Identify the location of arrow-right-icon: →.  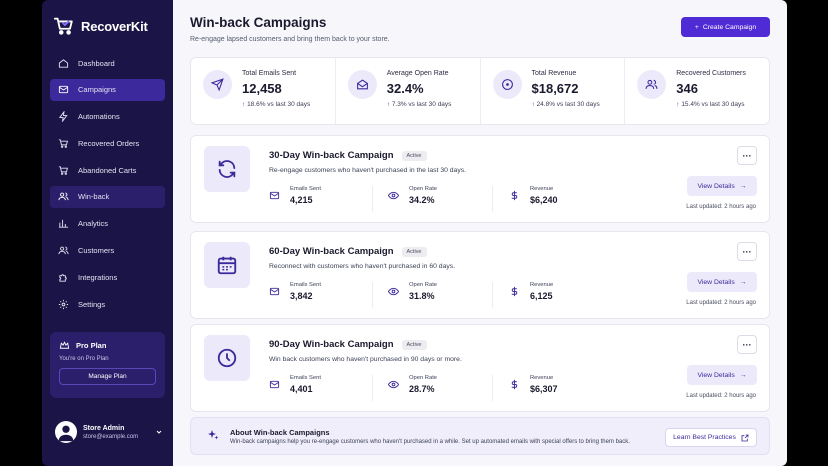
(743, 186).